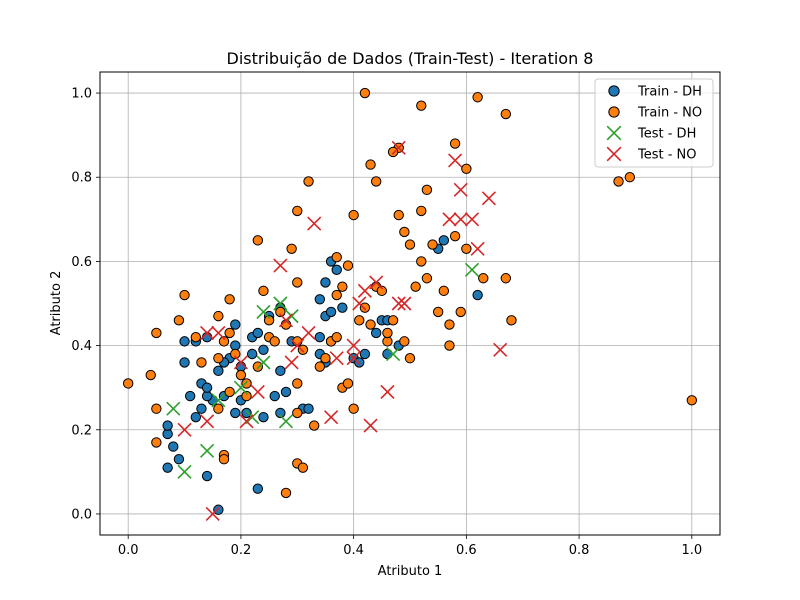 The width and height of the screenshot is (800, 600). I want to click on x-axis-label: Atributo 1, so click(410, 571).